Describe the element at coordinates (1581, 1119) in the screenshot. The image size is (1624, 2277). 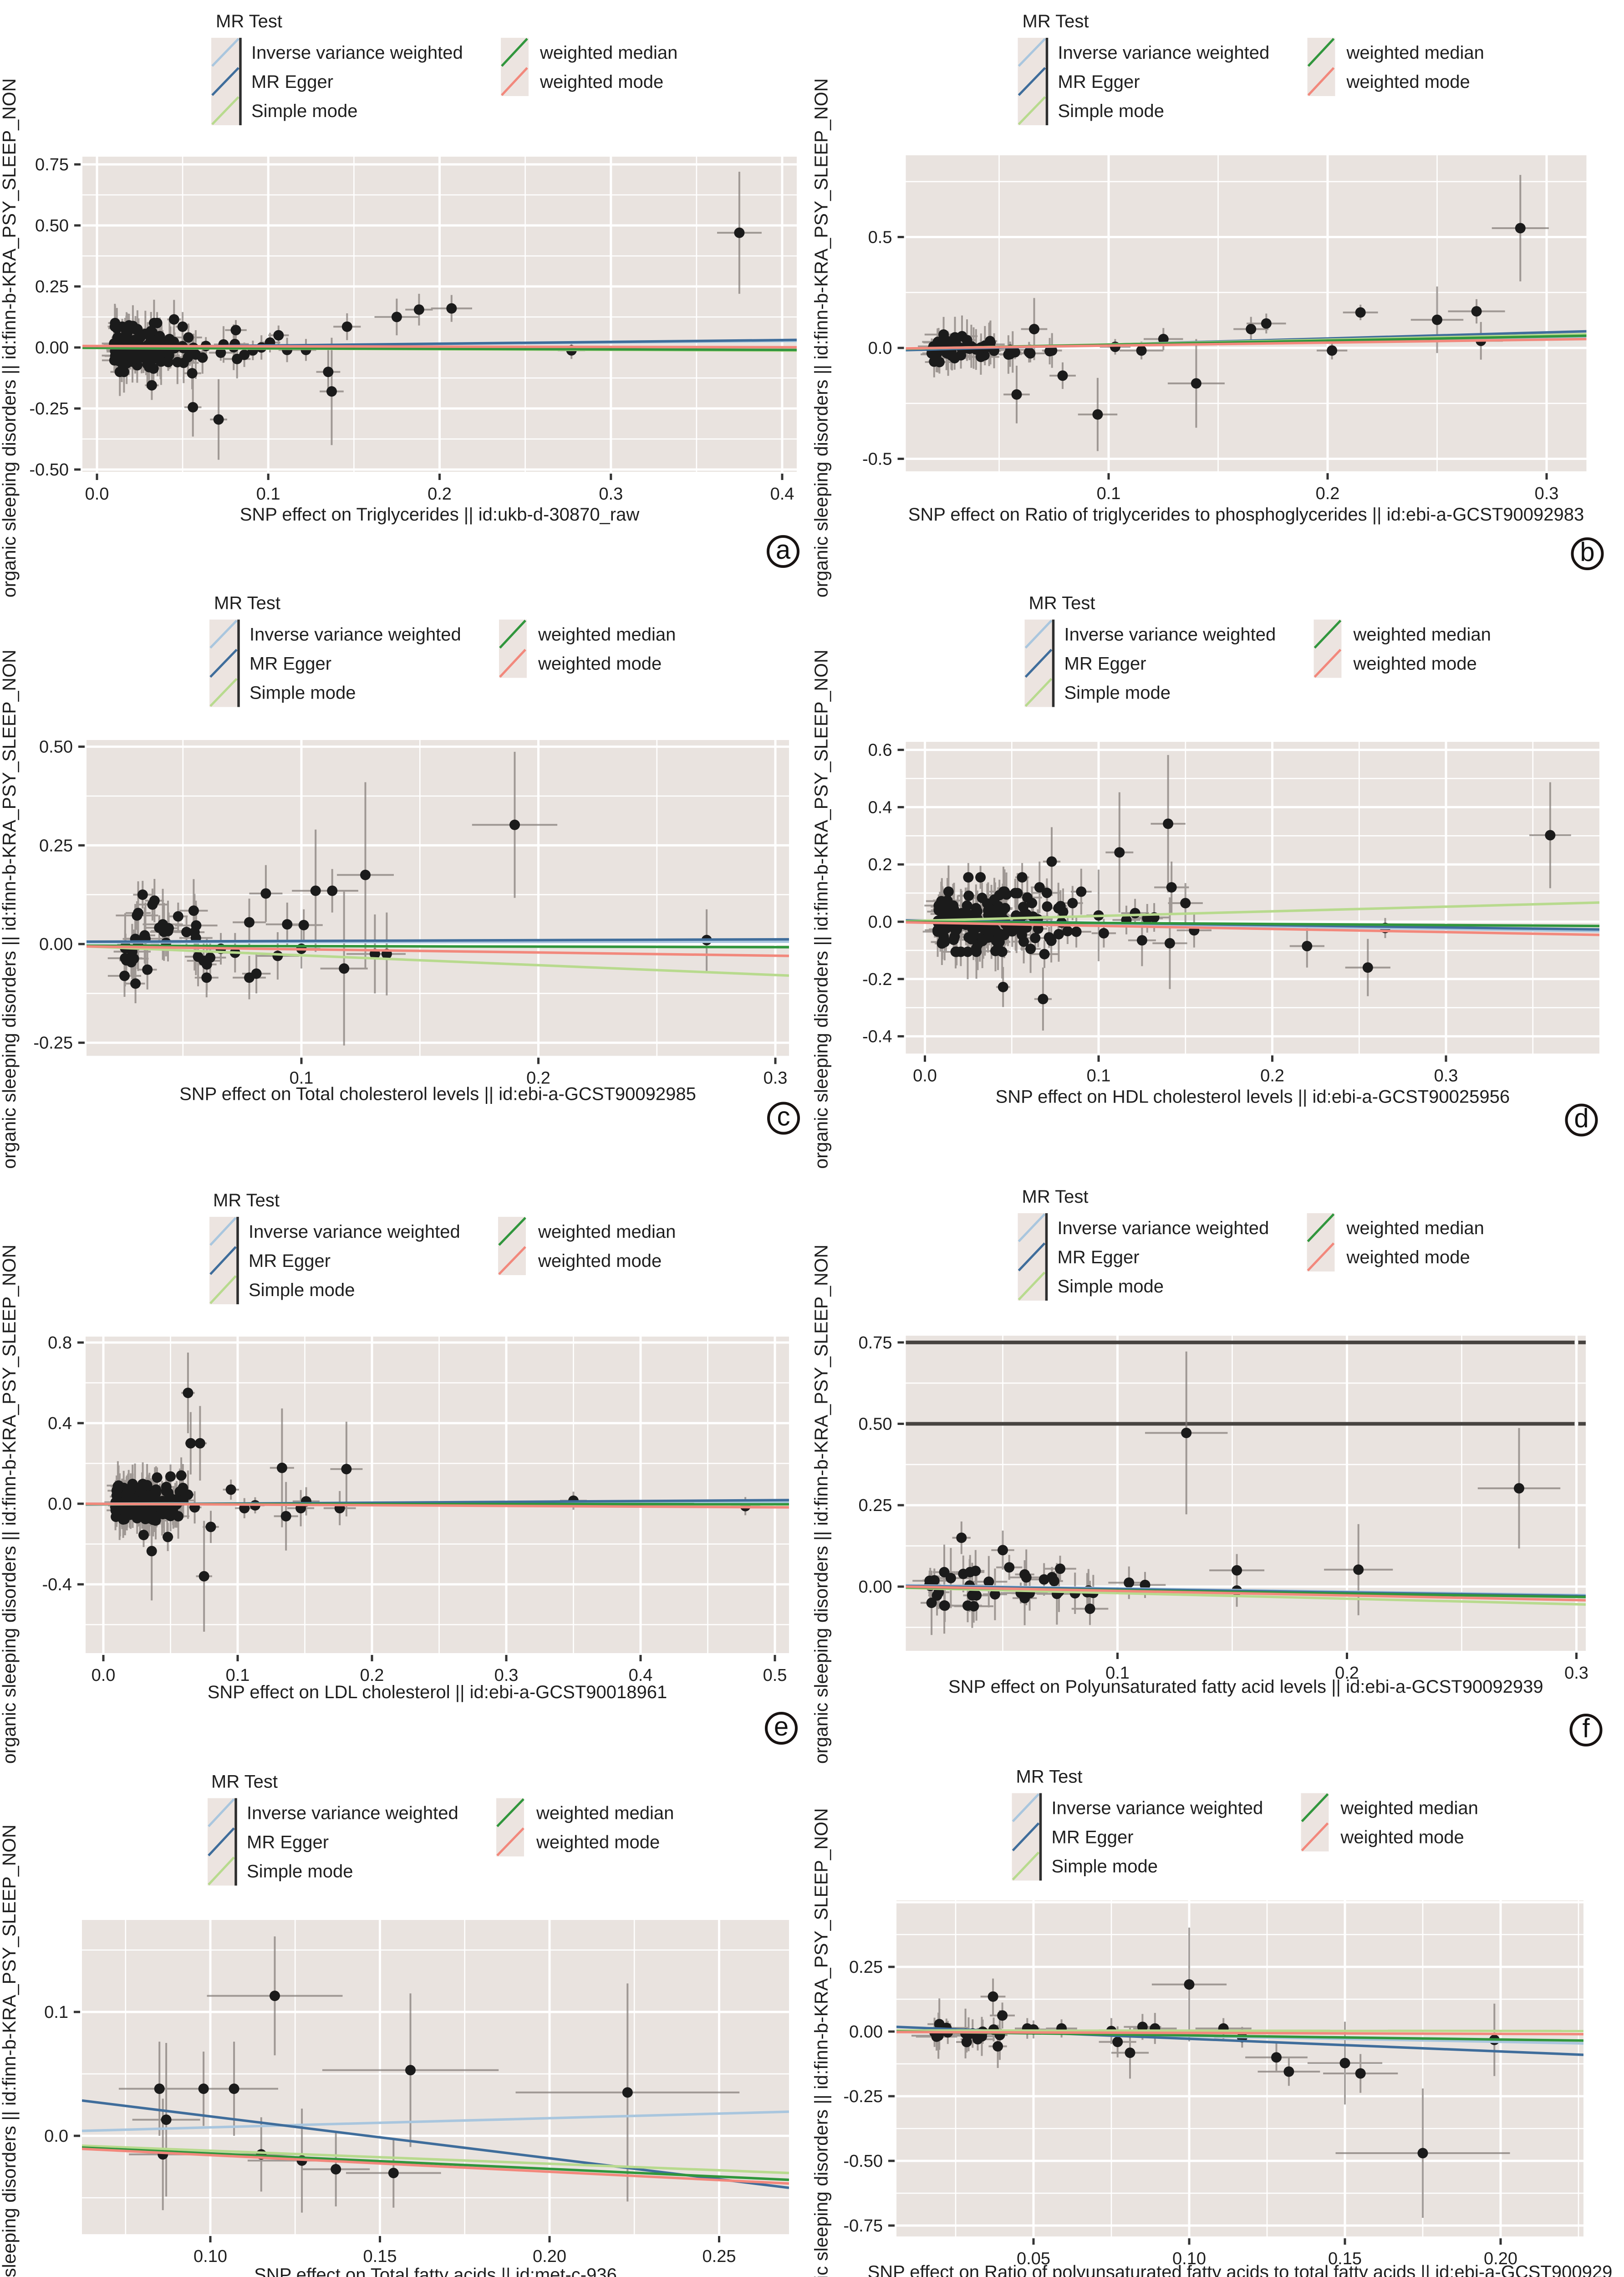
I see `svg-text: d` at that location.